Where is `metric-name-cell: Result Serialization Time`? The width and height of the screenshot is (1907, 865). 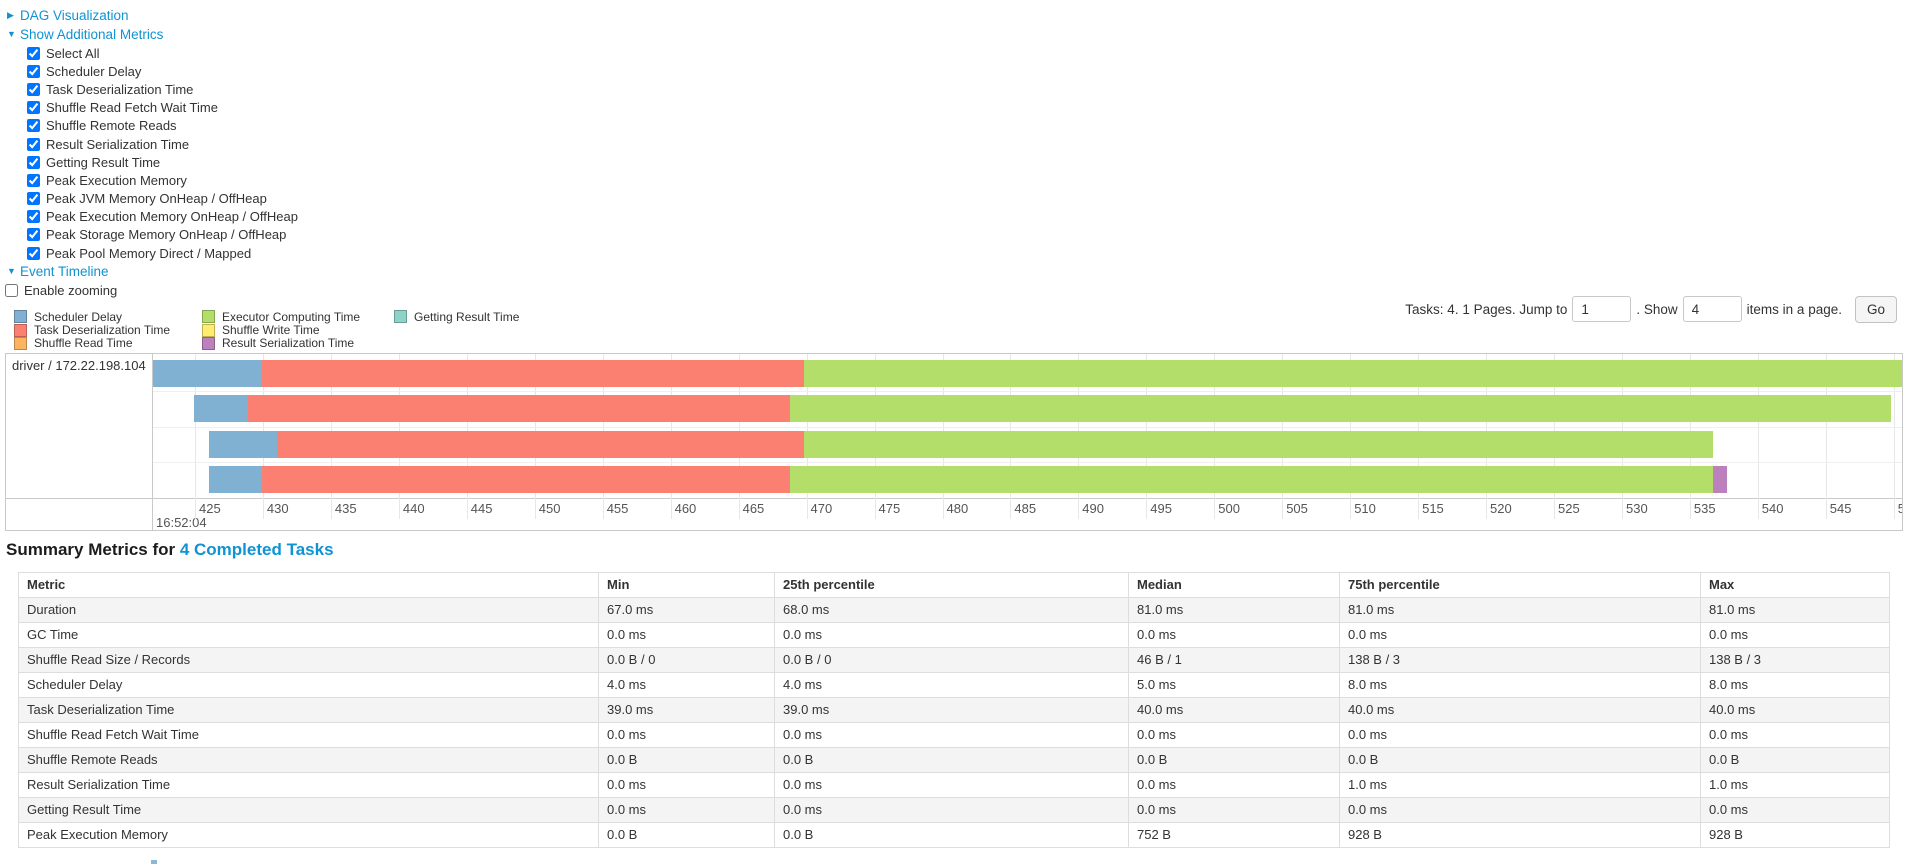
metric-name-cell: Result Serialization Time is located at coordinates (308, 785).